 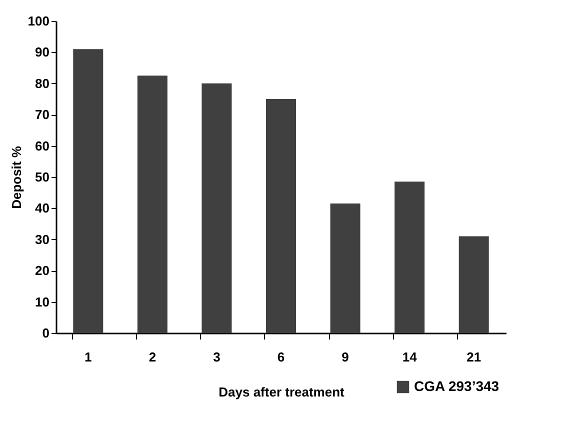 What do you see at coordinates (474, 357) in the screenshot?
I see `x-tick-label: 21` at bounding box center [474, 357].